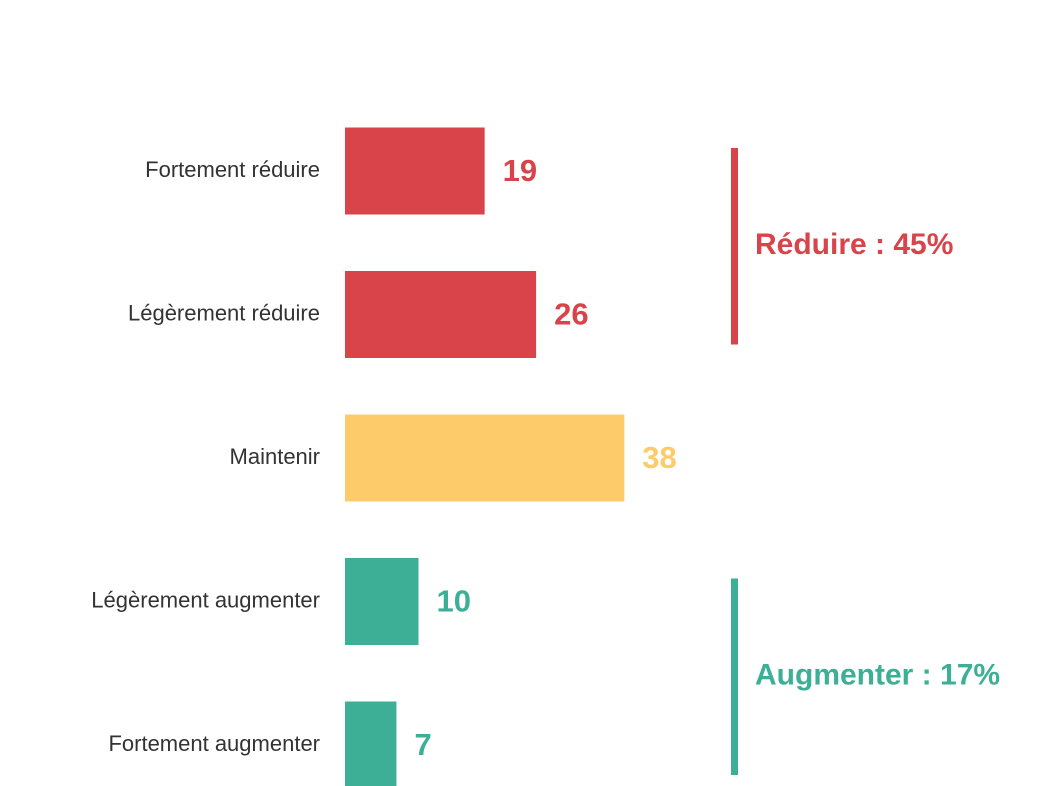 The width and height of the screenshot is (1064, 786). I want to click on group-label: Augmenter : 17%, so click(877, 675).